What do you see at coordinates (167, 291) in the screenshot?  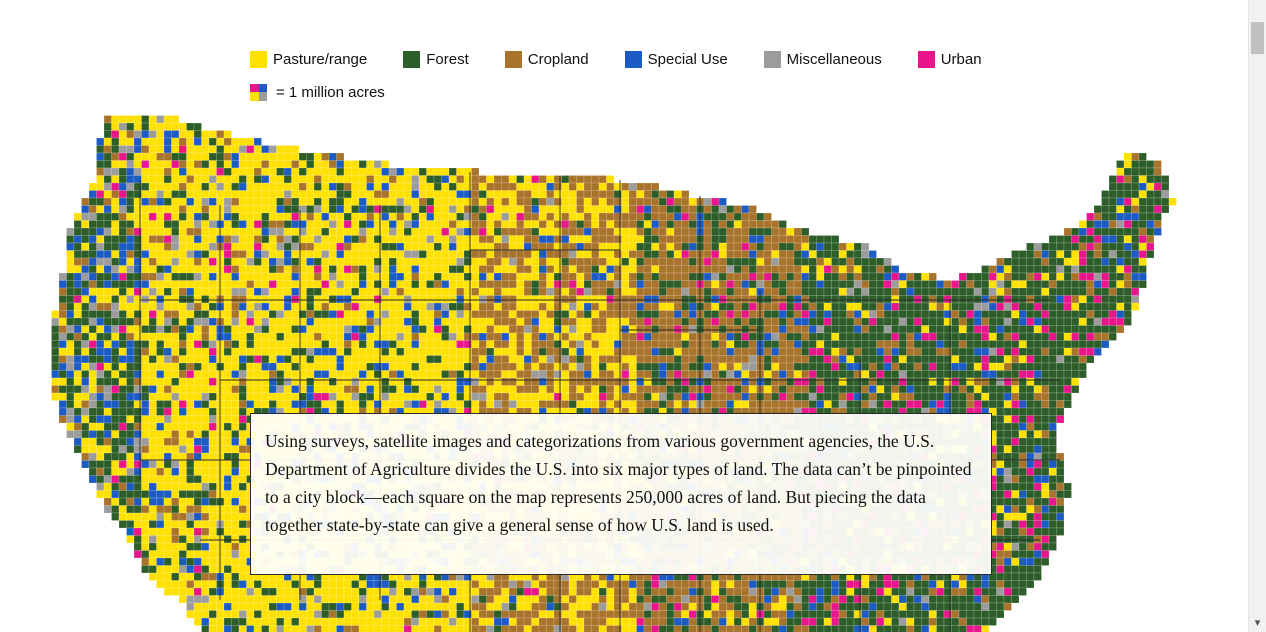 I see `land-tile-1926` at bounding box center [167, 291].